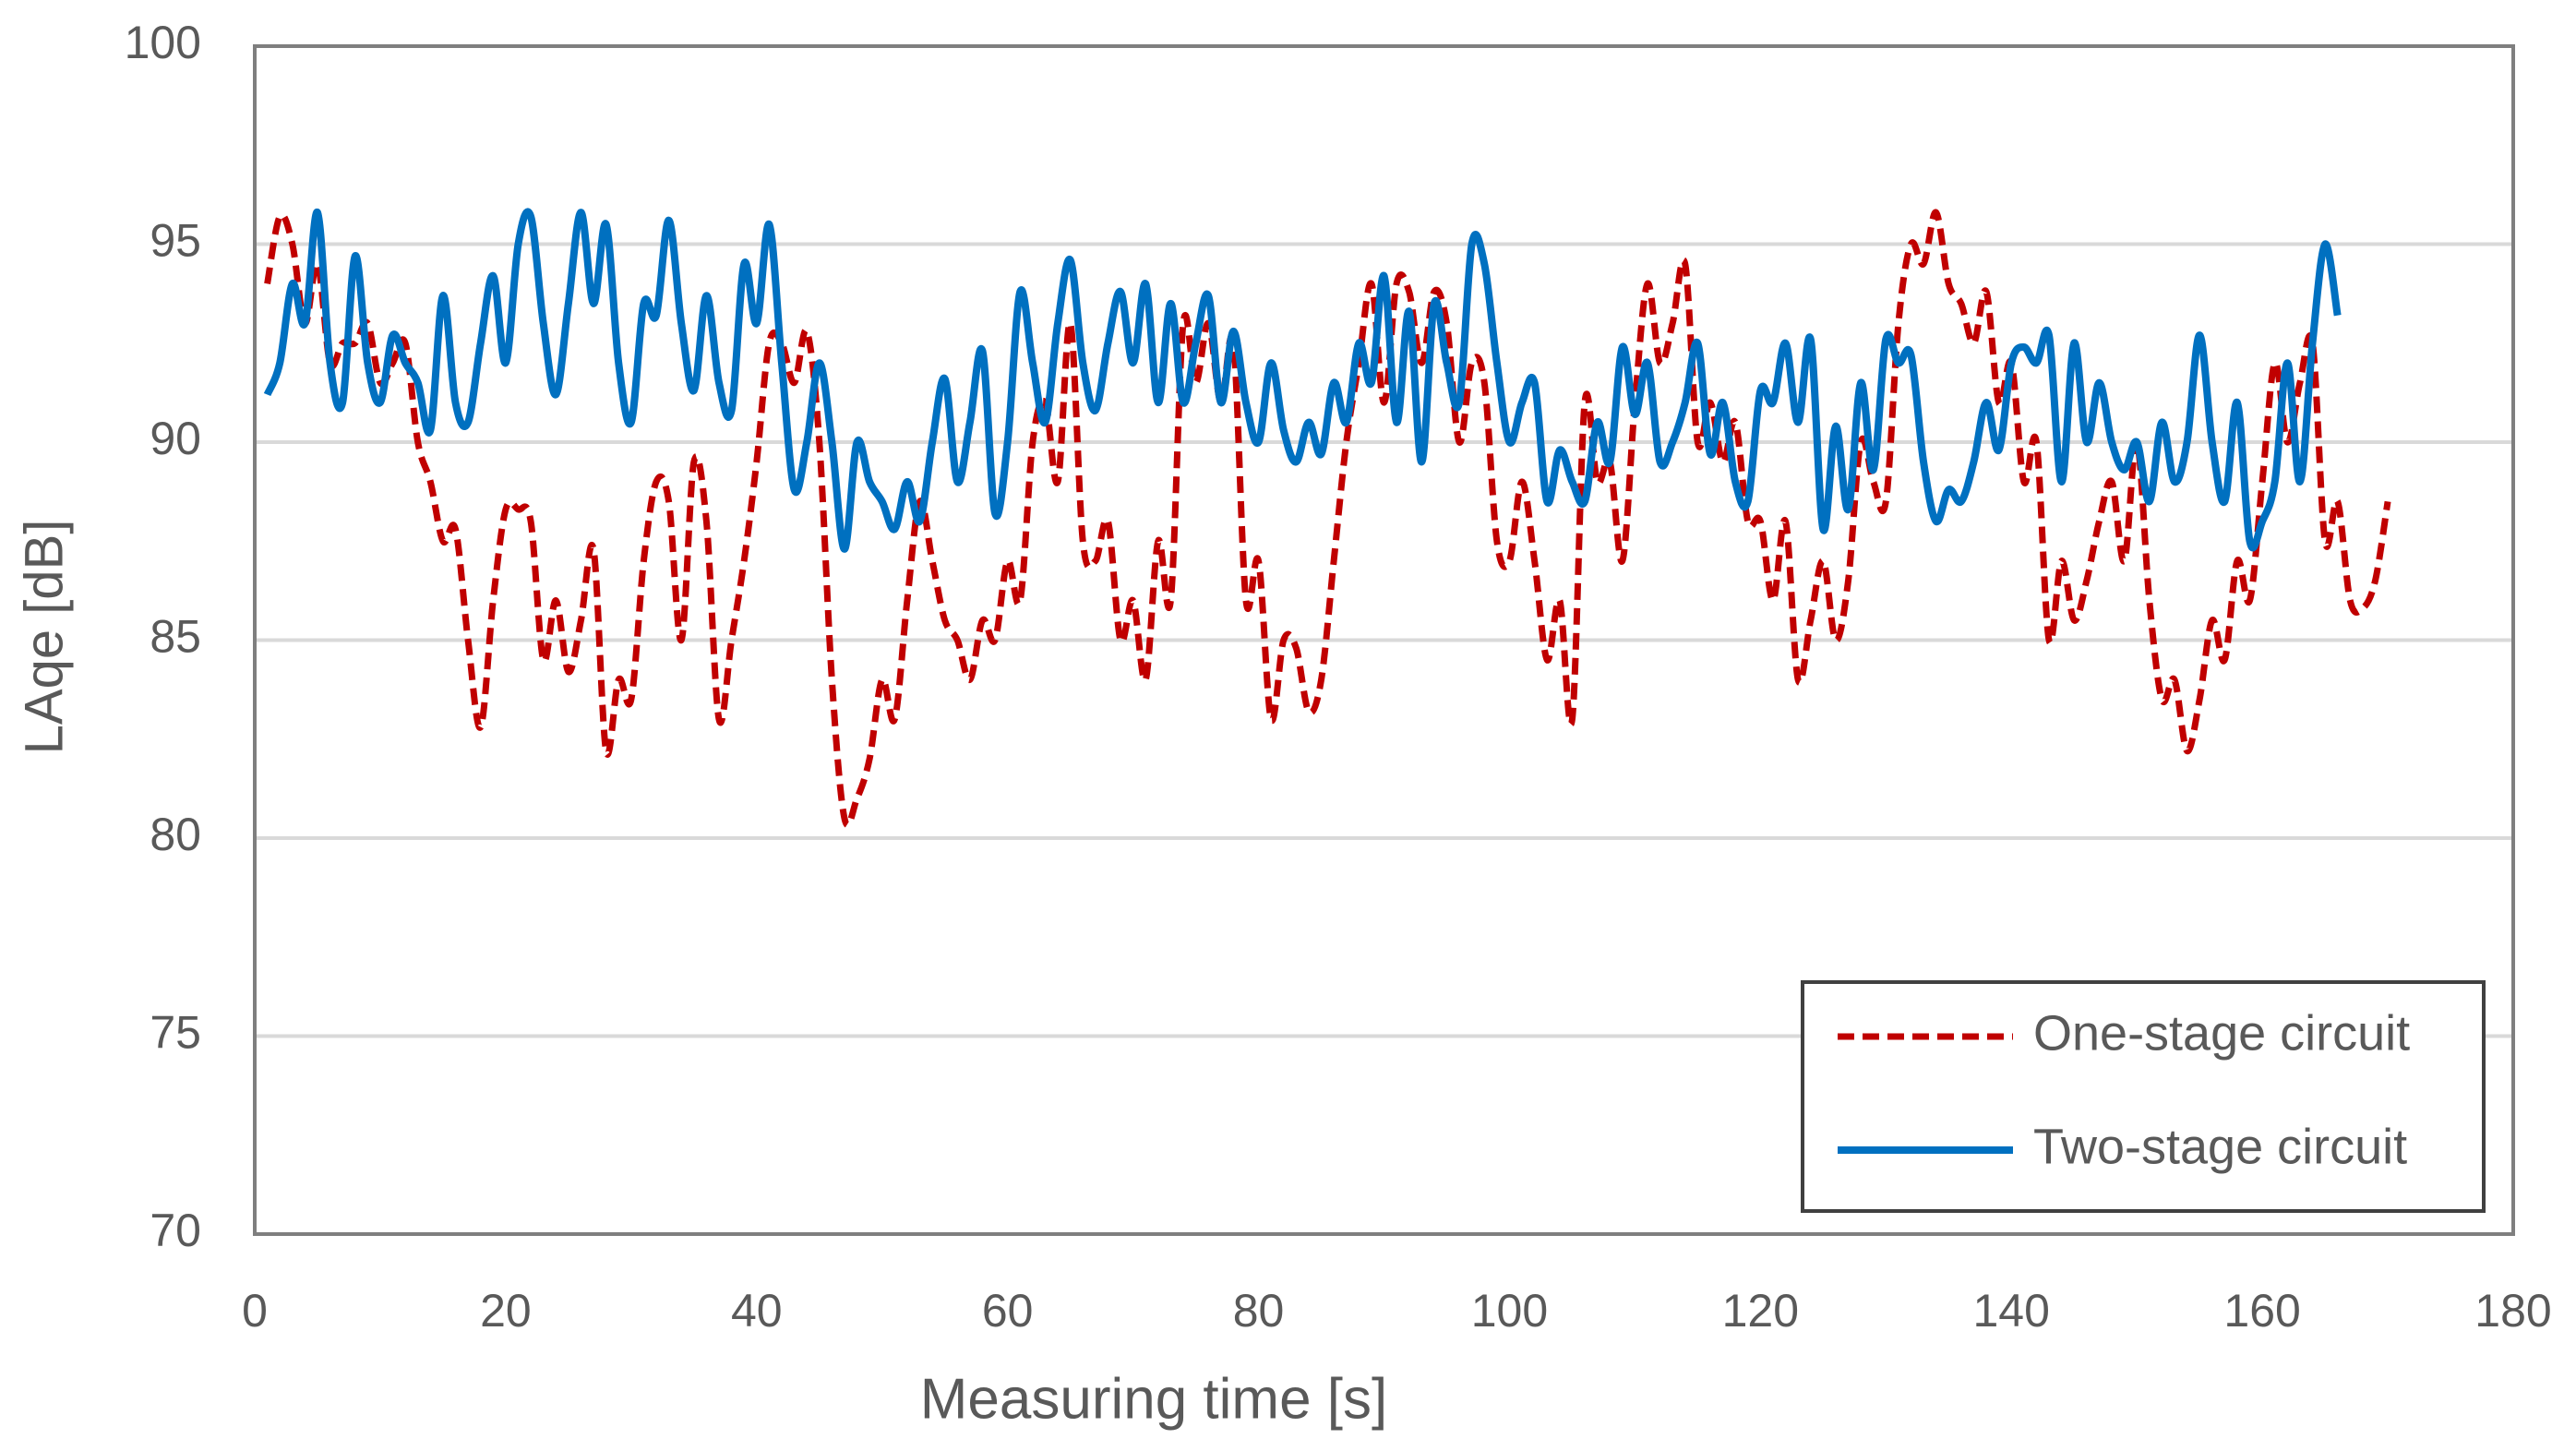  I want to click on y-tick-label: 100, so click(163, 42).